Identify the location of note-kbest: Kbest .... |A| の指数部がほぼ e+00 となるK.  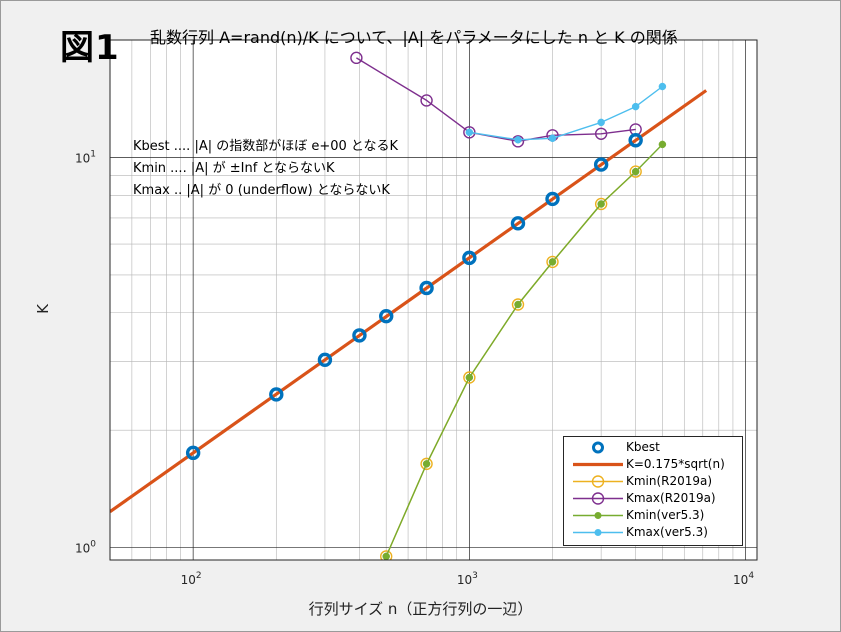
(266, 146).